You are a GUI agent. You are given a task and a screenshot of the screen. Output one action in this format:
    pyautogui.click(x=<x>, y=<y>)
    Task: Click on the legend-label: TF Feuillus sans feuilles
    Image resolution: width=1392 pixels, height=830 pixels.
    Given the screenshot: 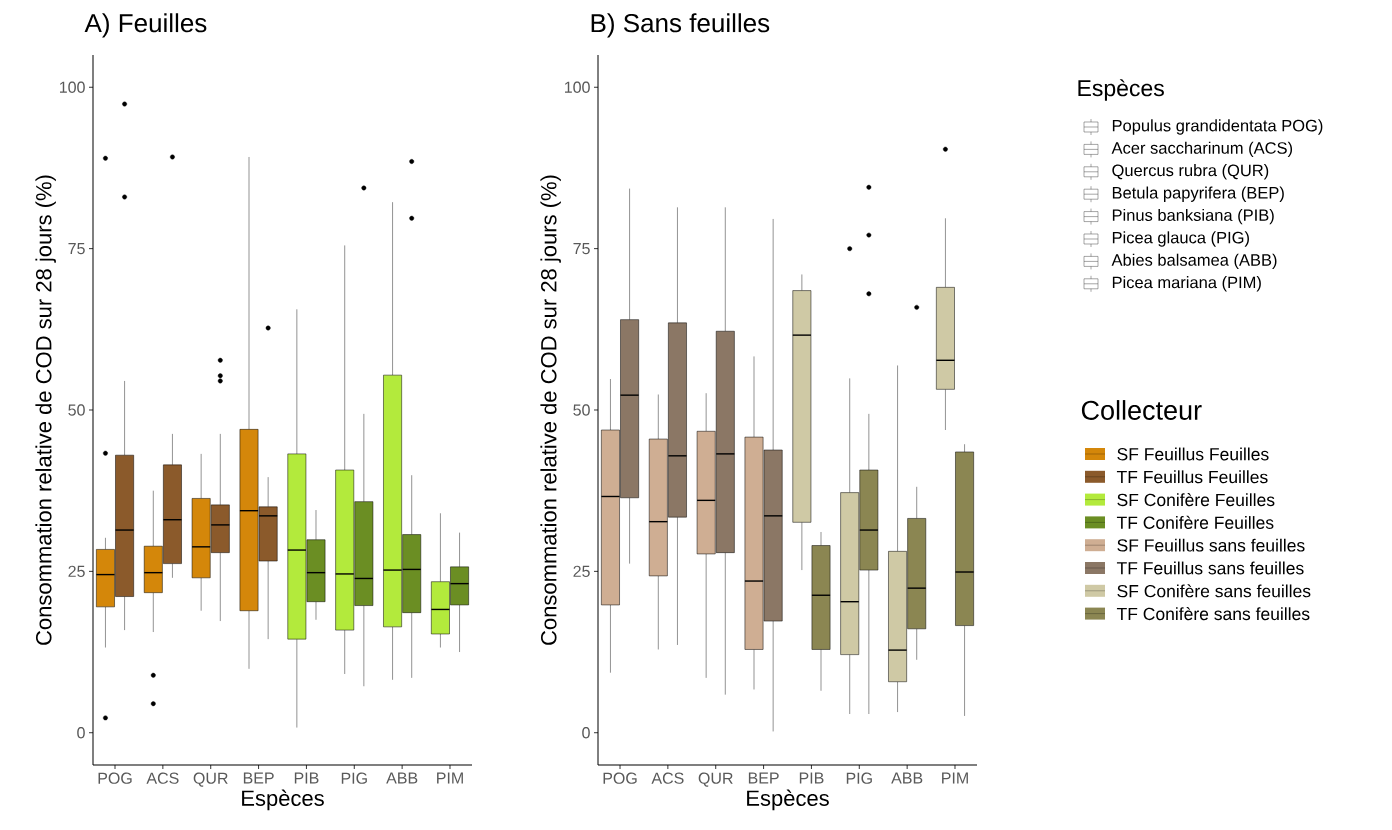 What is the action you would take?
    pyautogui.click(x=1210, y=568)
    